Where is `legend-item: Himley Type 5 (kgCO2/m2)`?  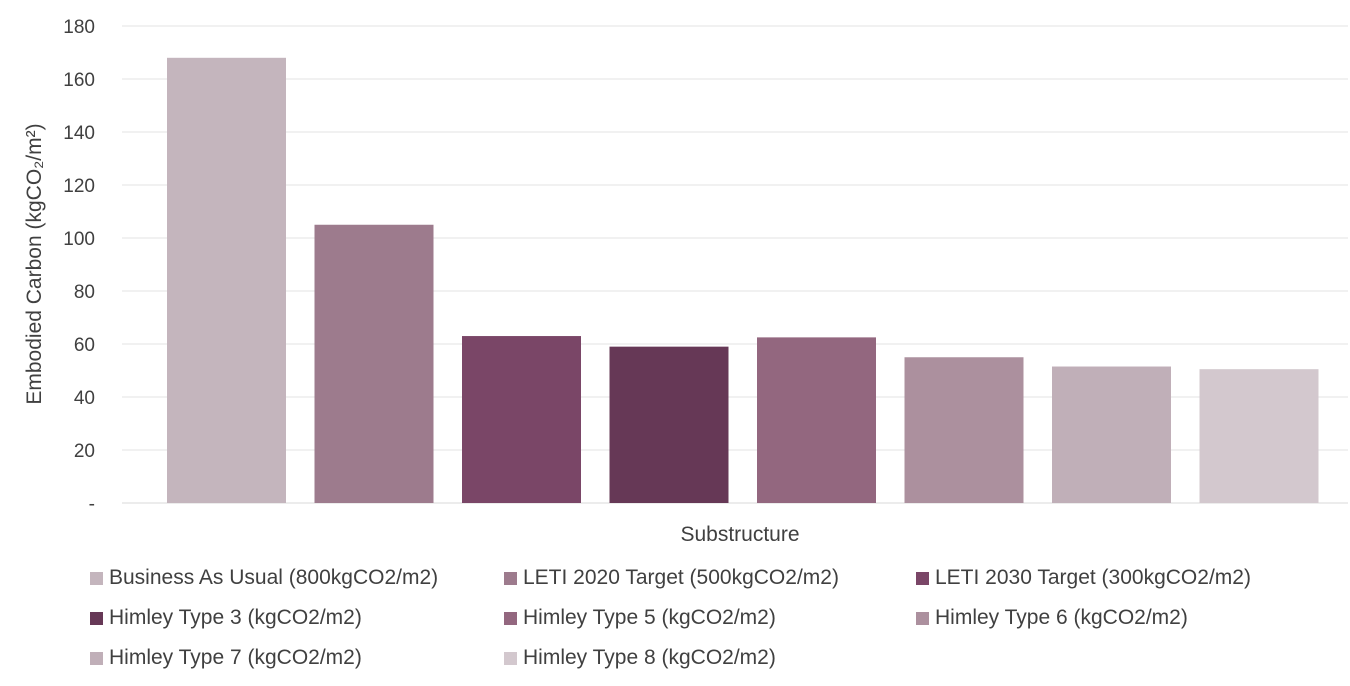
legend-item: Himley Type 5 (kgCO2/m2) is located at coordinates (640, 618).